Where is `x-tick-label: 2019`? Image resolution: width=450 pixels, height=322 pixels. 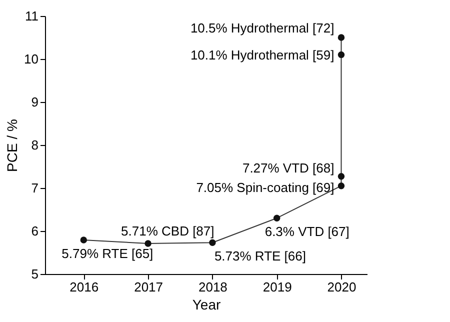 x-tick-label: 2019 is located at coordinates (277, 287).